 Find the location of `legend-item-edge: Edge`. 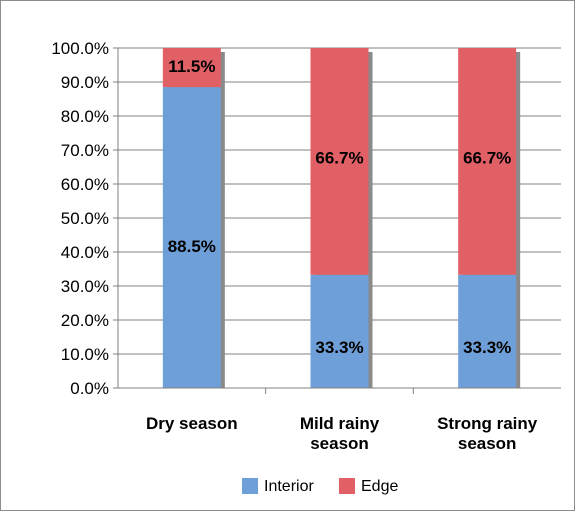

legend-item-edge: Edge is located at coordinates (368, 486).